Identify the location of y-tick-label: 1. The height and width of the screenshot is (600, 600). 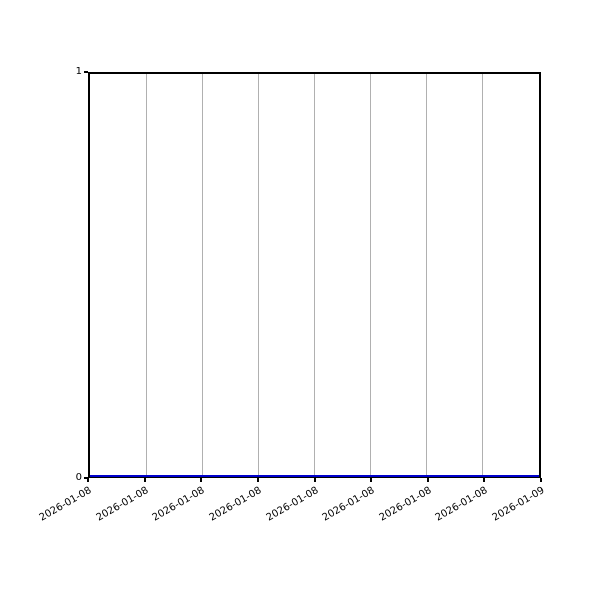
(78, 71).